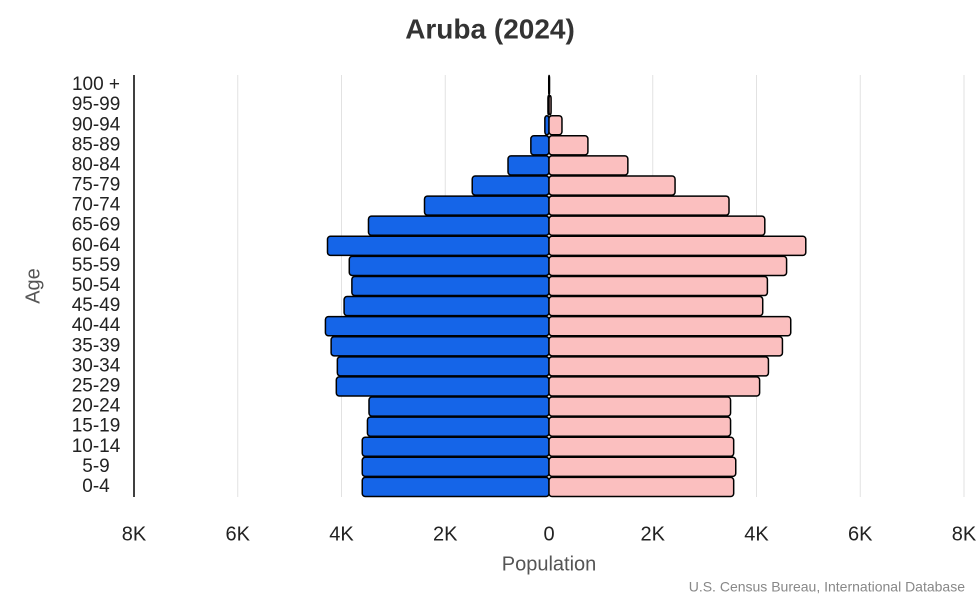 Image resolution: width=980 pixels, height=600 pixels. I want to click on x-tick-label: 0, so click(548, 534).